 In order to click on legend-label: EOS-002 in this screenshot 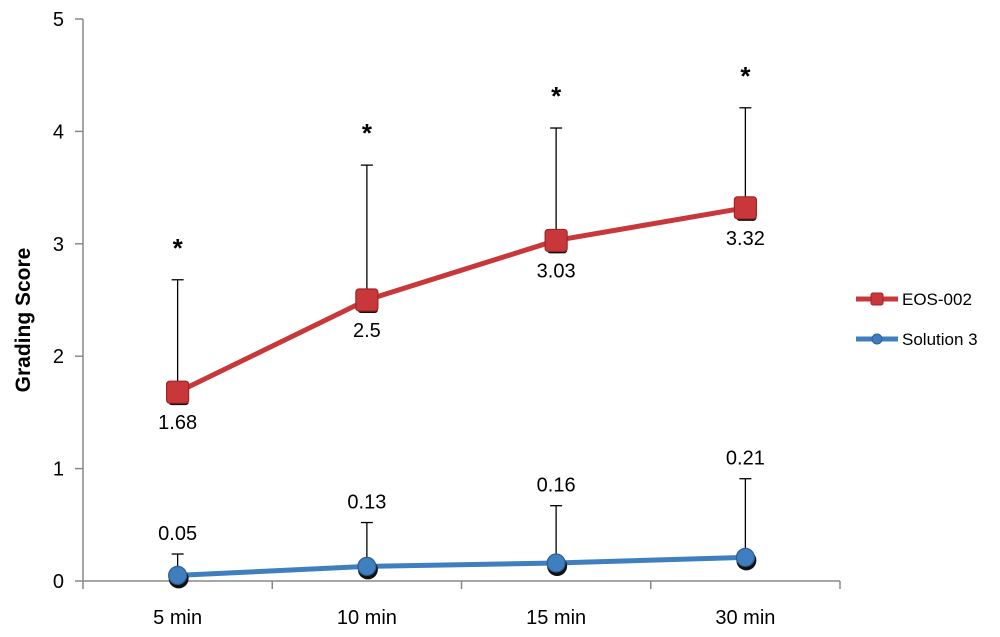, I will do `click(937, 299)`.